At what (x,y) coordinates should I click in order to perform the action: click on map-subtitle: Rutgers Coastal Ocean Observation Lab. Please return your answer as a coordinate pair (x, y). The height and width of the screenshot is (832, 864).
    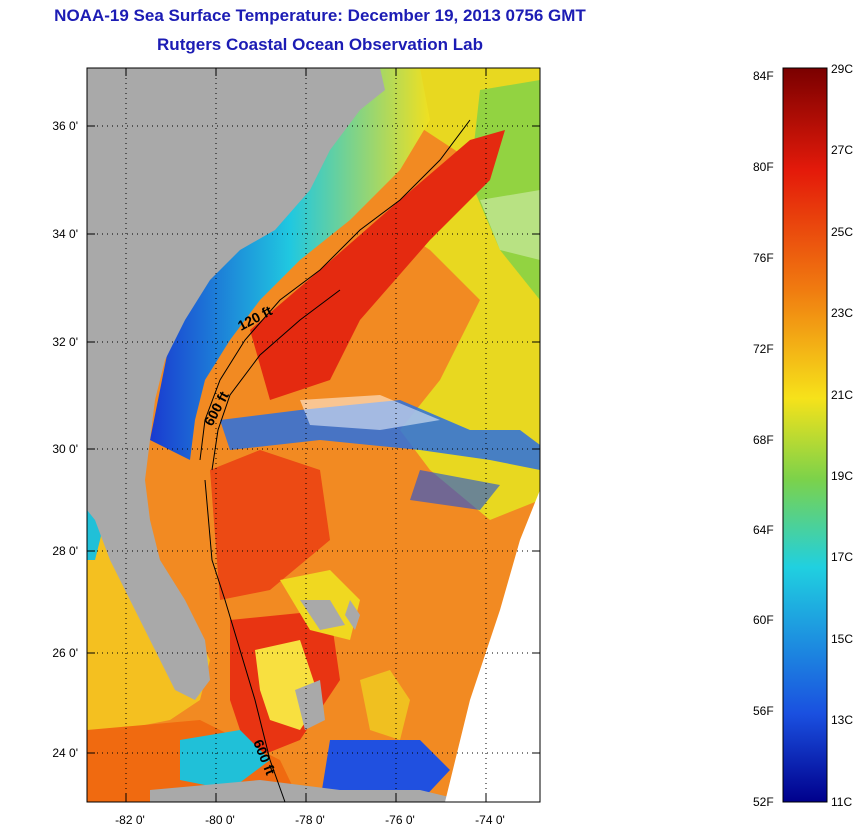
    Looking at the image, I should click on (320, 44).